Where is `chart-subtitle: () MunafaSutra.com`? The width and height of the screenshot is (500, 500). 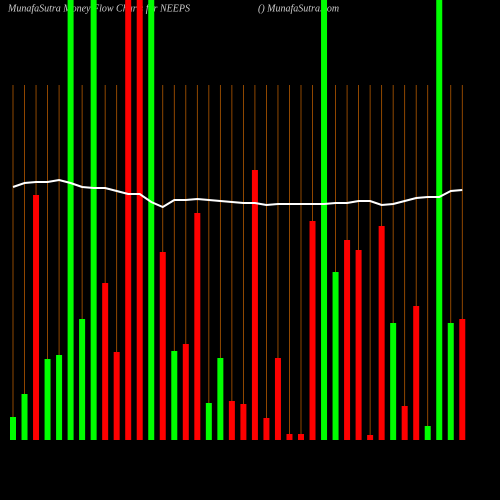
chart-subtitle: () MunafaSutra.com is located at coordinates (298, 8).